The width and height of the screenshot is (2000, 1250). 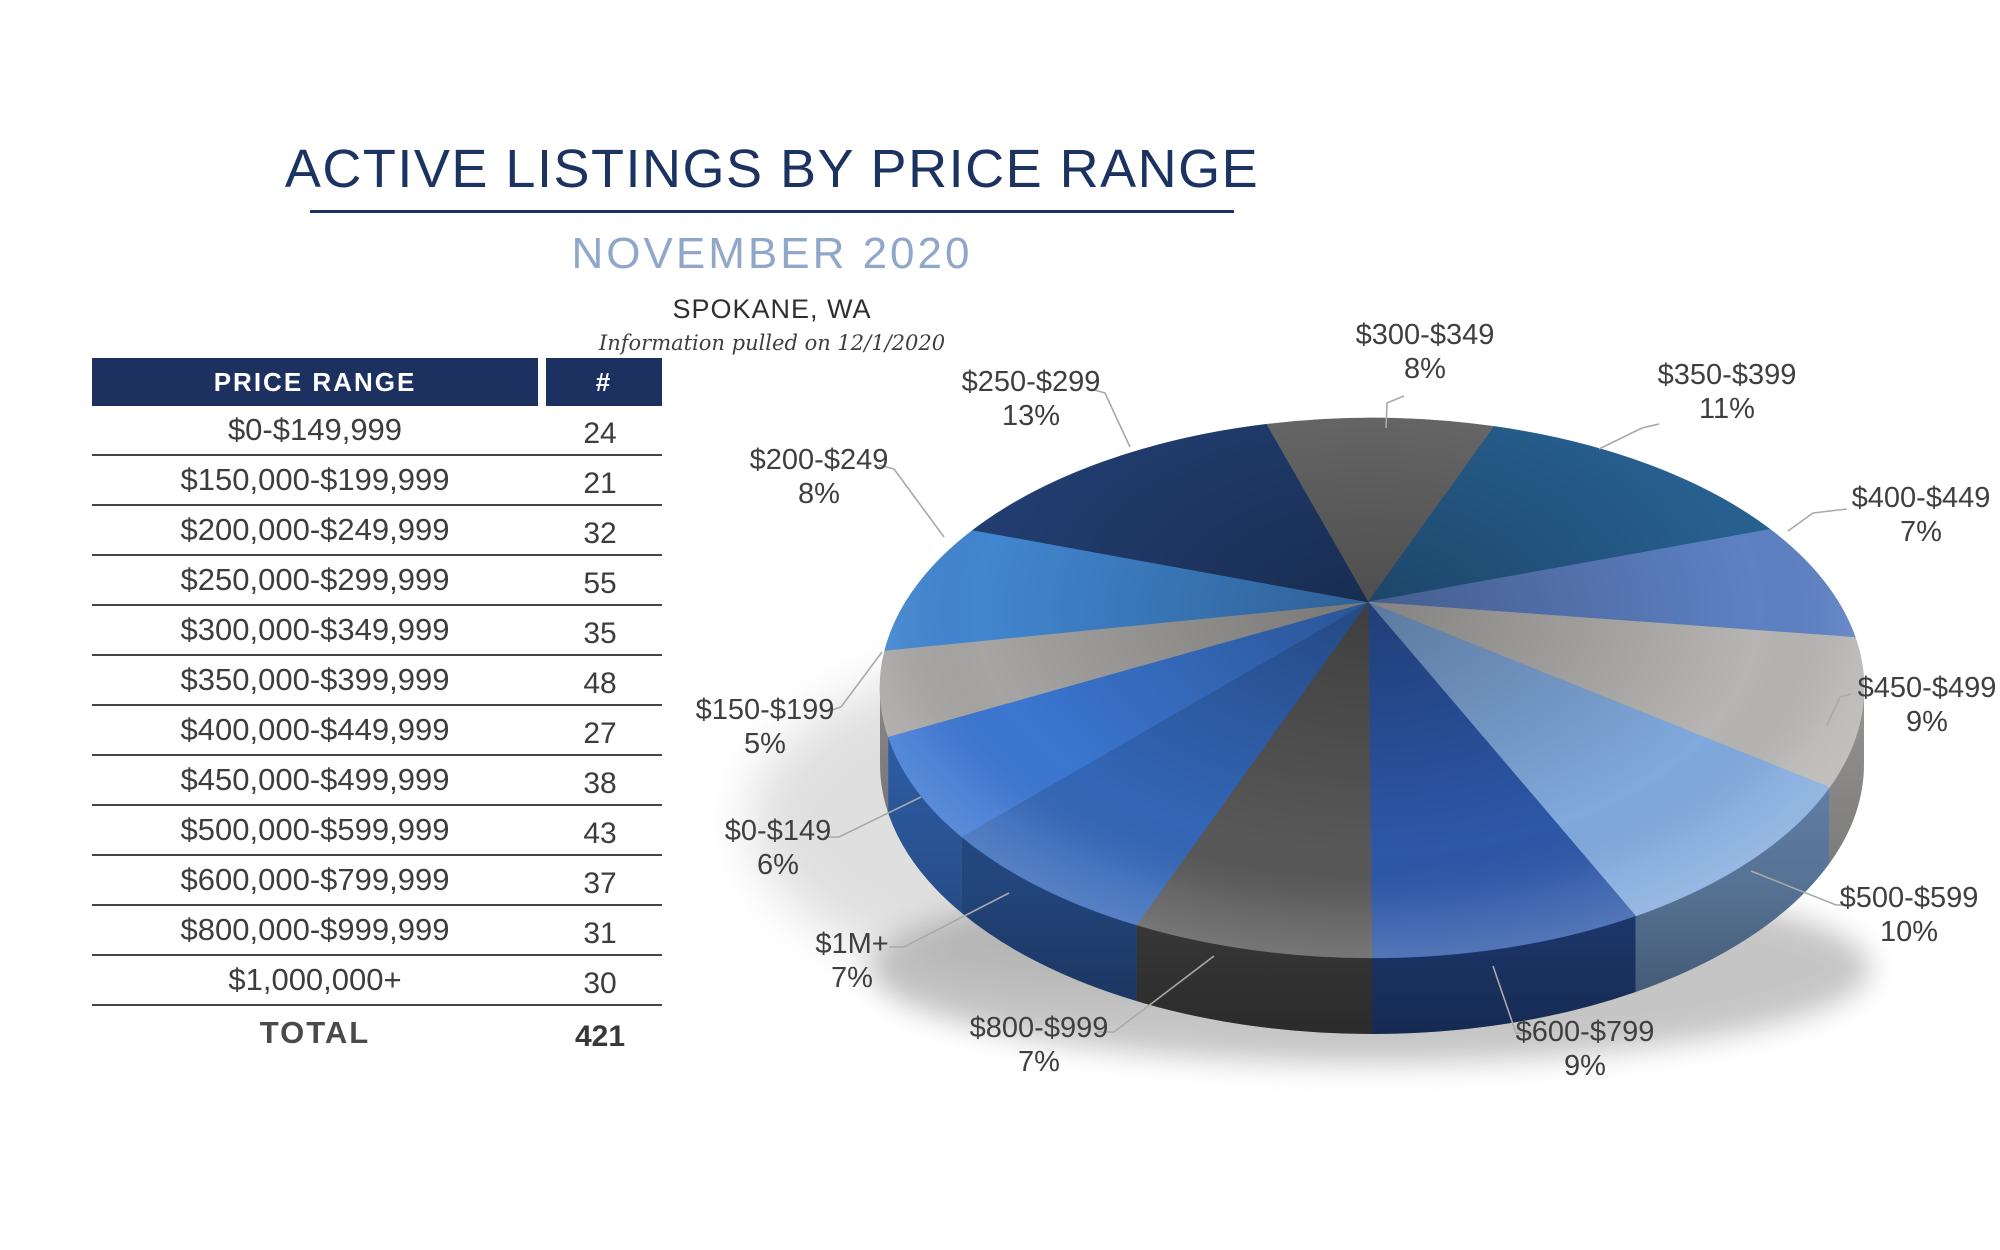 I want to click on price-range-cell: $450,000-$499,999, so click(x=315, y=779).